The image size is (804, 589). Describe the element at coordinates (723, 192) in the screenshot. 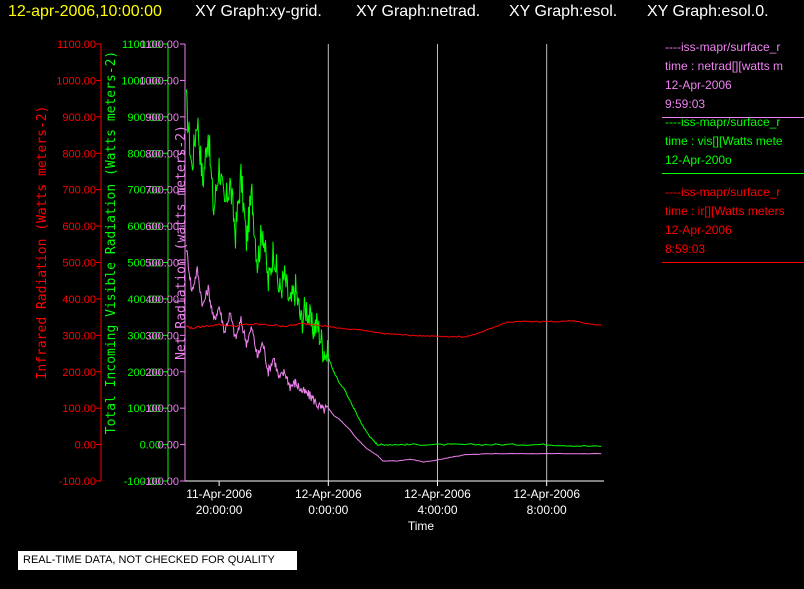

I see `legend-infrared-line: ----iss-mapr/surface_r` at that location.